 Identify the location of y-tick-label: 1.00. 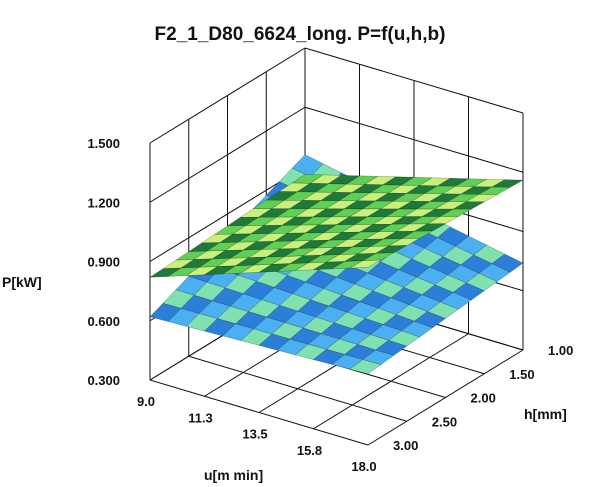
(560, 350).